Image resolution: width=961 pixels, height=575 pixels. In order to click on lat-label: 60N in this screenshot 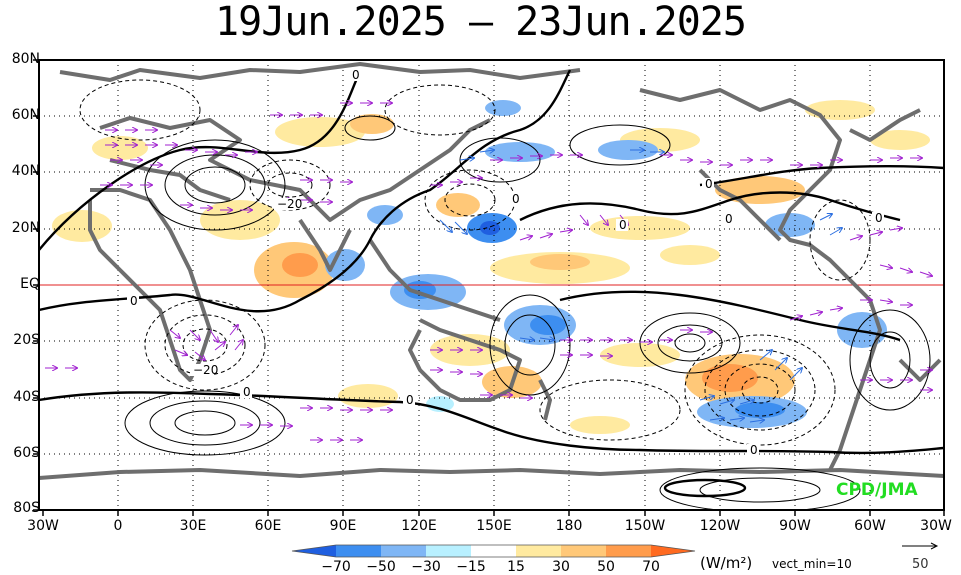, I will do `click(25, 115)`.